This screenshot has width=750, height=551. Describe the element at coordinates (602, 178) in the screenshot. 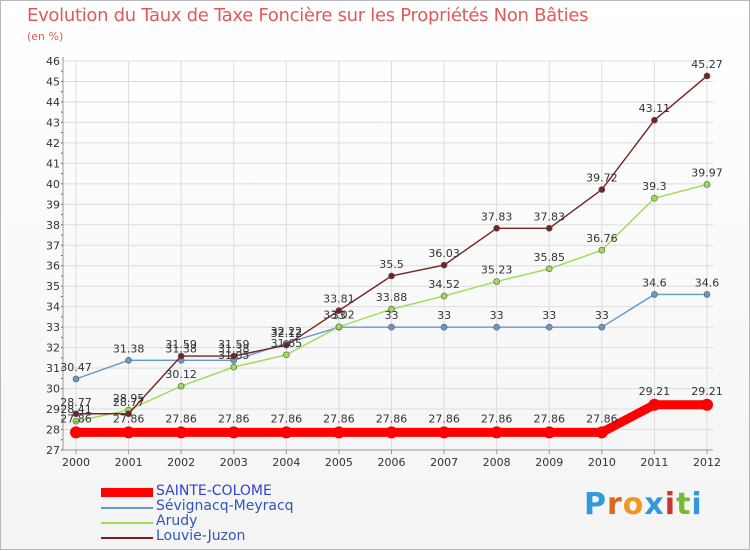

I see `data-label-louvie-juzon: 39.72` at that location.